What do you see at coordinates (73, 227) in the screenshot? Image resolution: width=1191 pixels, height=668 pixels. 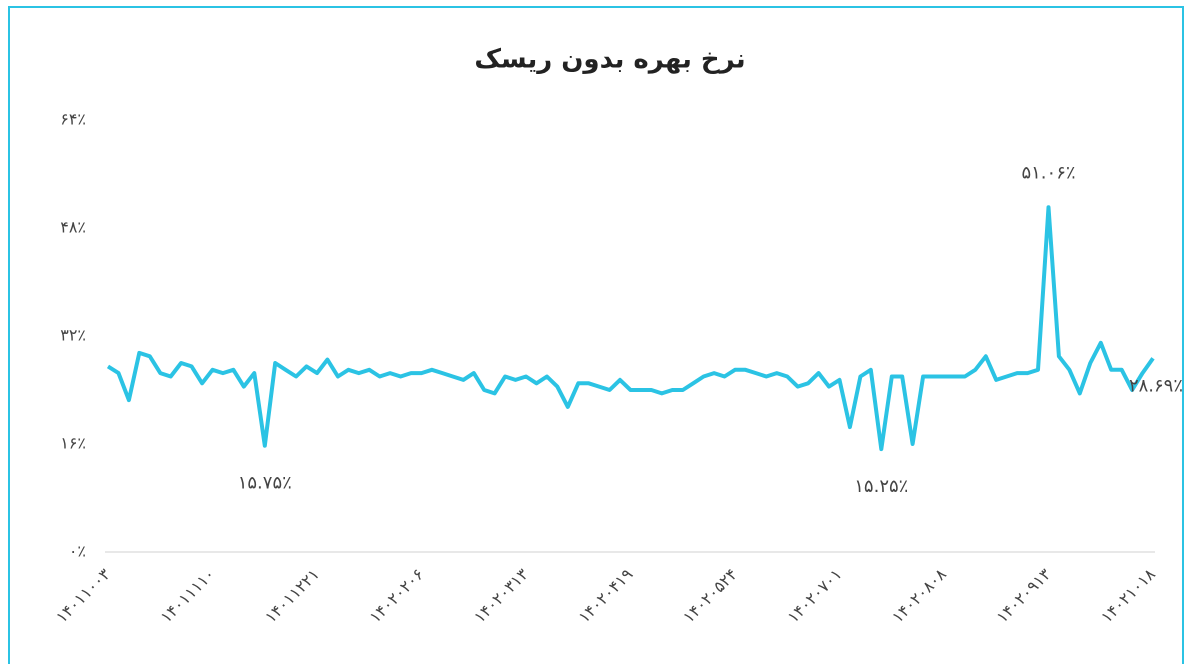 I see `y-tick-label: ۴۸٪` at bounding box center [73, 227].